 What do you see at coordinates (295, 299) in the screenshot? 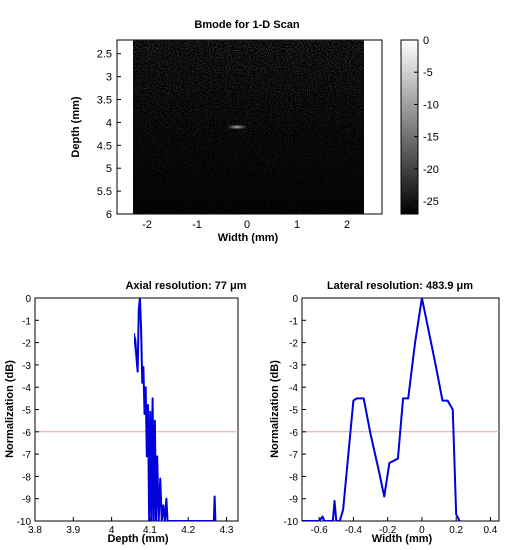
I see `lateral-y-tick-label-0: 0` at bounding box center [295, 299].